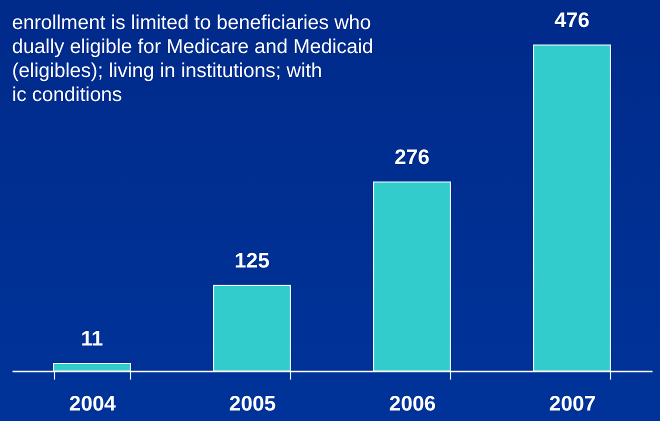  Describe the element at coordinates (92, 338) in the screenshot. I see `data-label: 11` at that location.